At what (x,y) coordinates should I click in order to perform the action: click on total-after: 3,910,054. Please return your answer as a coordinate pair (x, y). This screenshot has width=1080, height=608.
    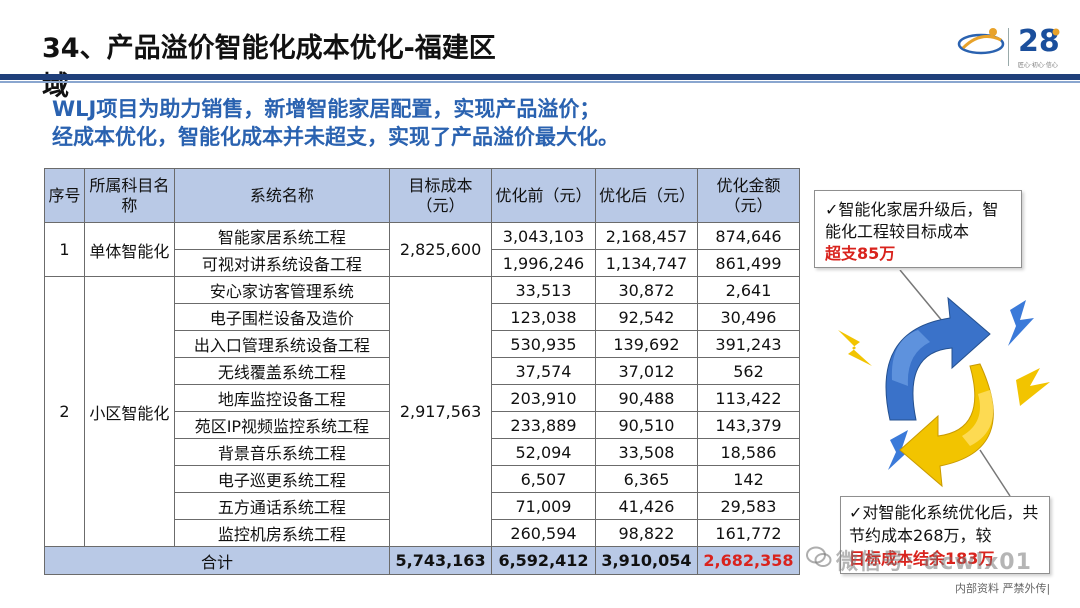
    Looking at the image, I should click on (646, 560).